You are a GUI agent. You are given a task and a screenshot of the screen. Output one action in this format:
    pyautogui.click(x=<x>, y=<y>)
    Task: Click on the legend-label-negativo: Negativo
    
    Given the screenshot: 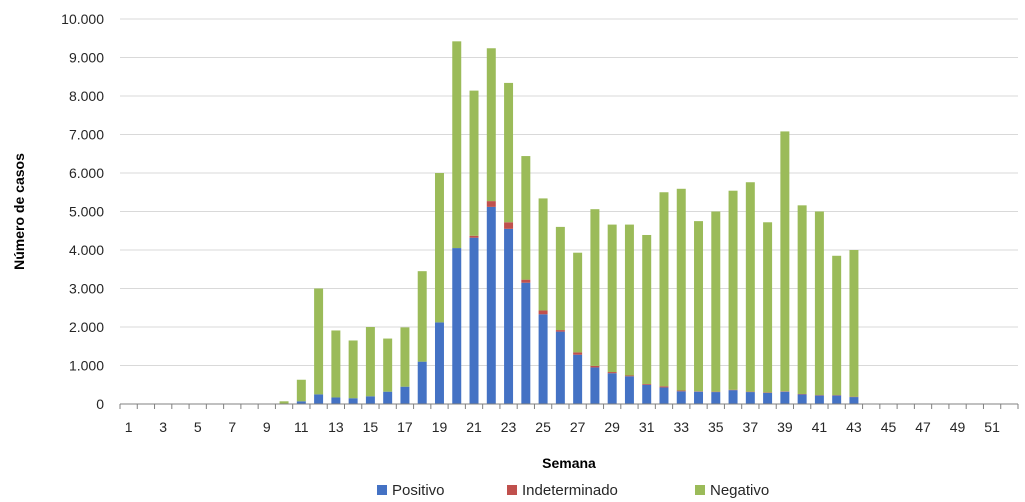 What is the action you would take?
    pyautogui.click(x=739, y=490)
    